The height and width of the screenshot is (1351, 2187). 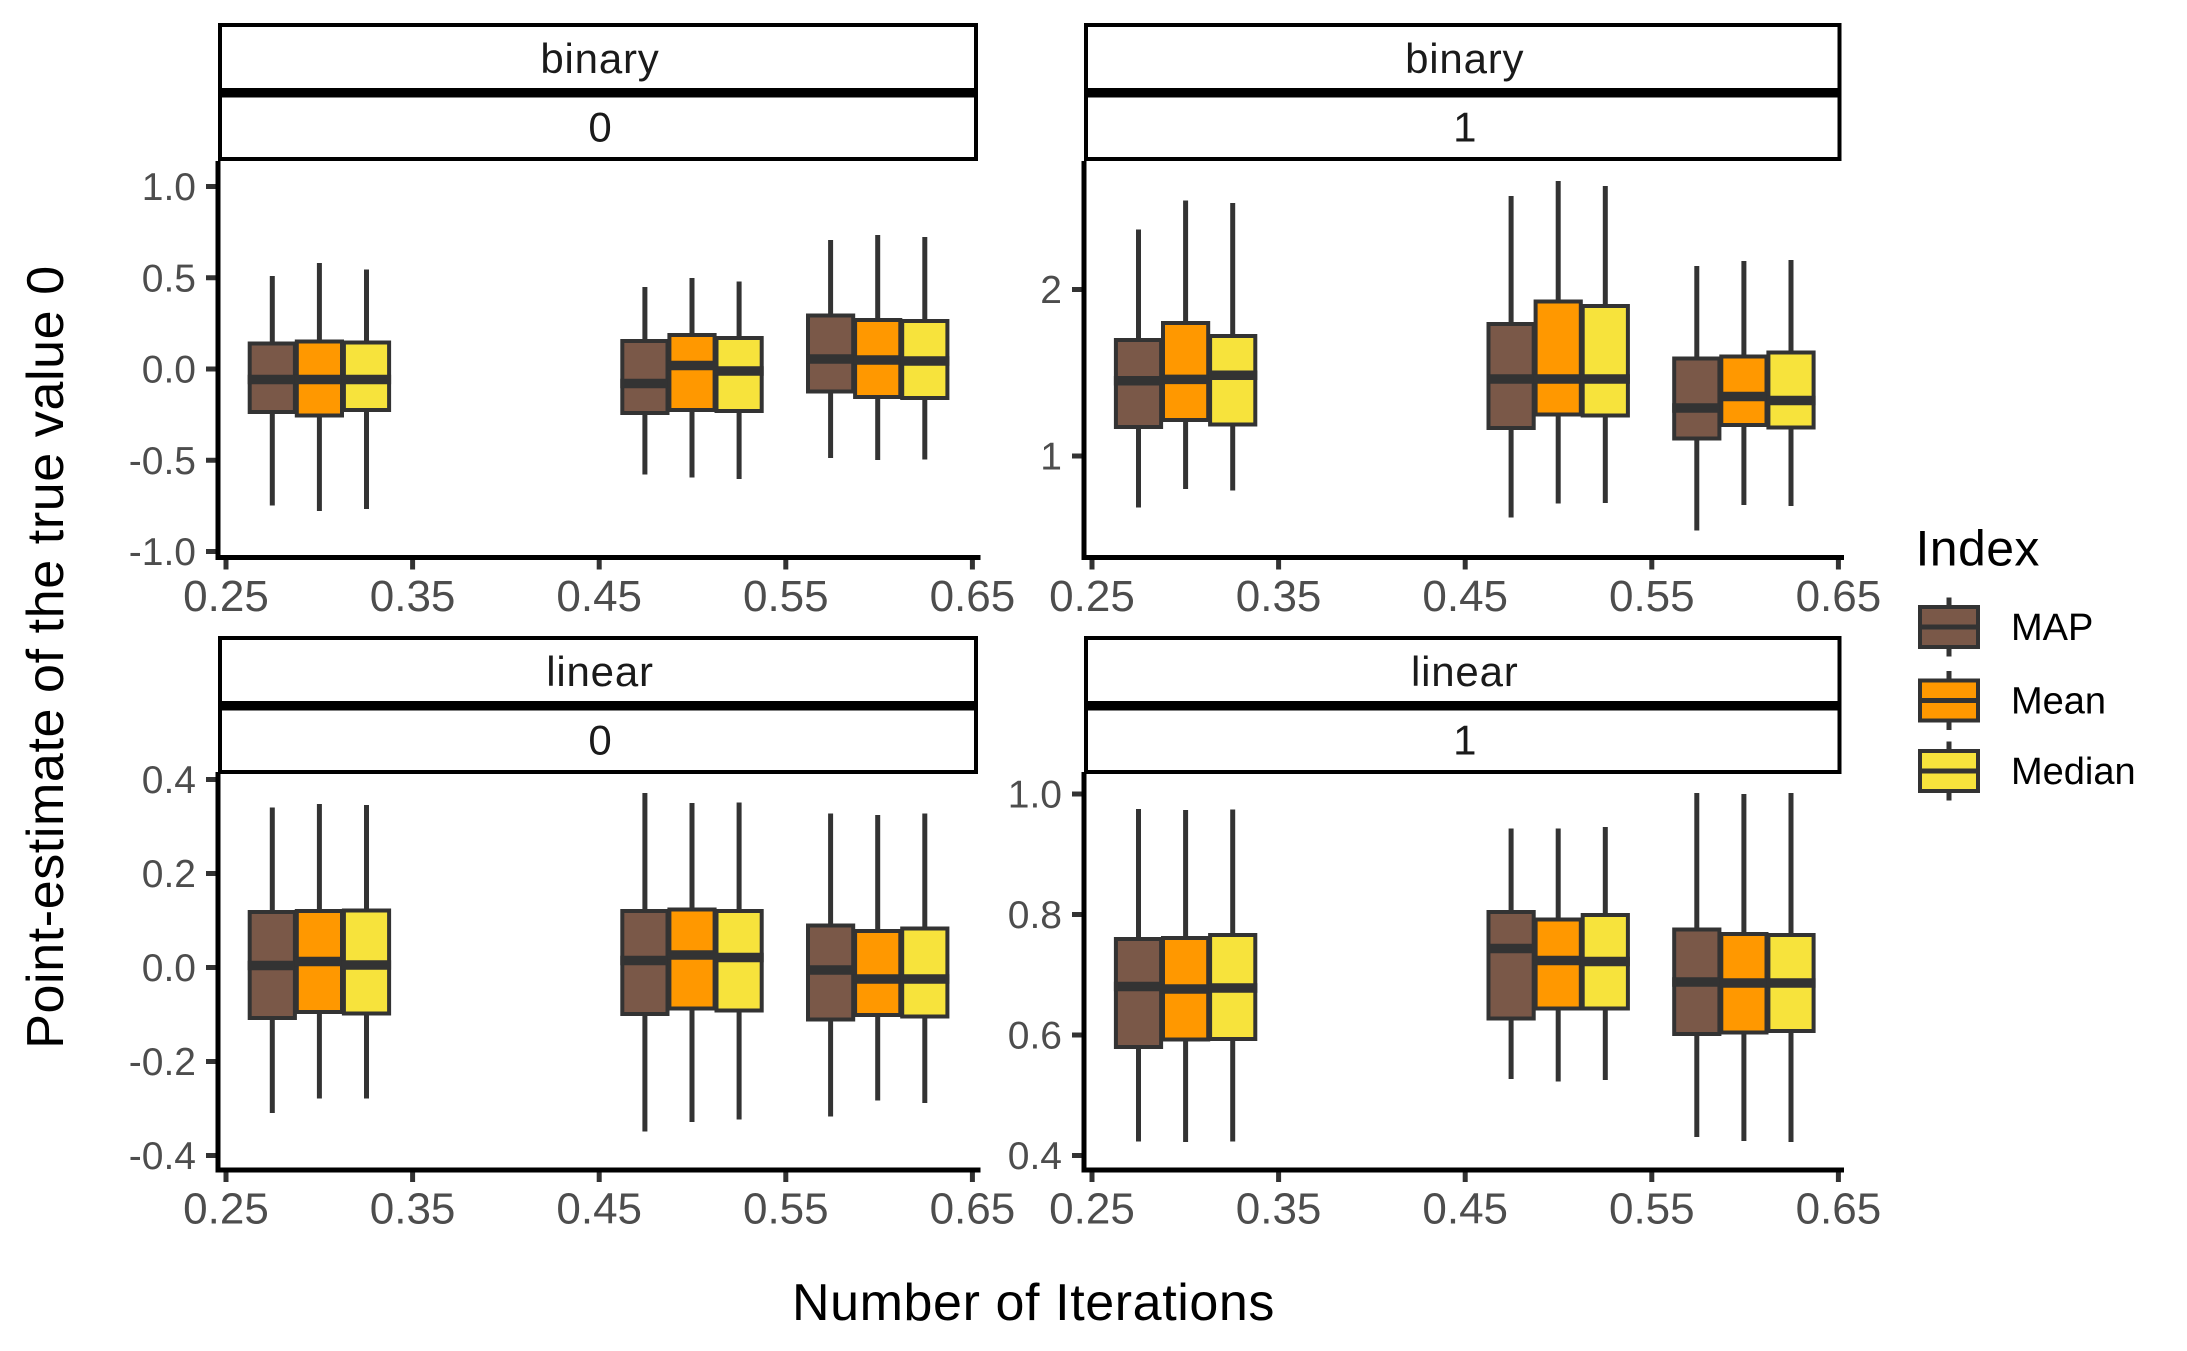 What do you see at coordinates (162, 1156) in the screenshot?
I see `svg-text: -0.4` at bounding box center [162, 1156].